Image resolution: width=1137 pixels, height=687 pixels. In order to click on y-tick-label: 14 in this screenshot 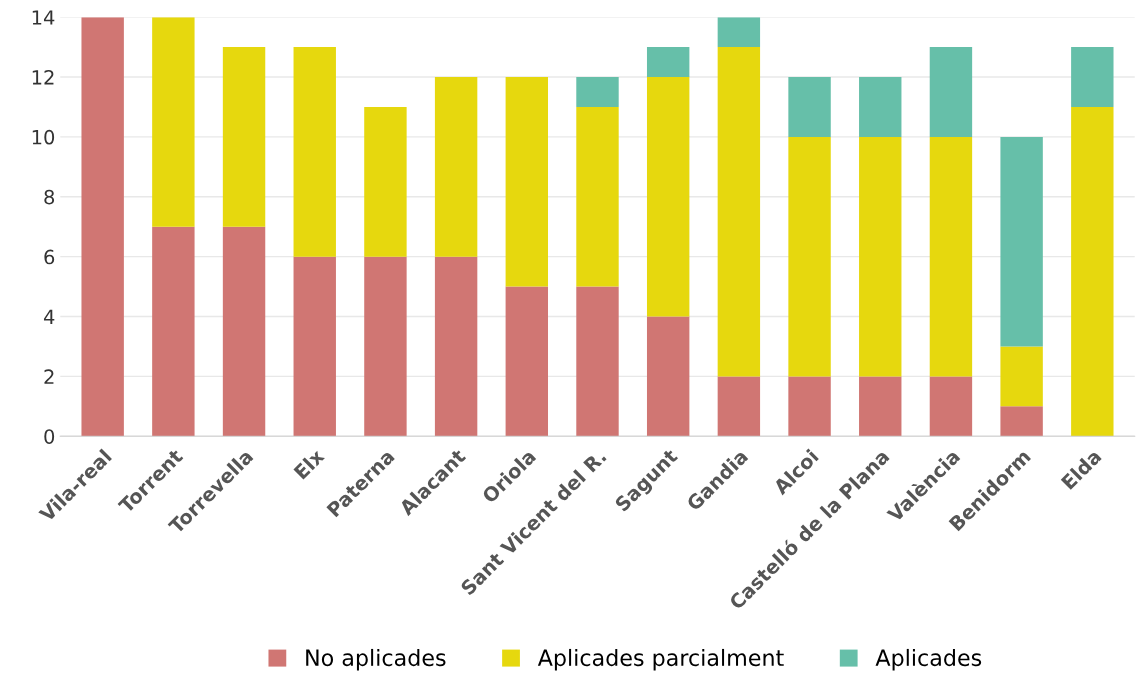, I will do `click(43, 17)`.